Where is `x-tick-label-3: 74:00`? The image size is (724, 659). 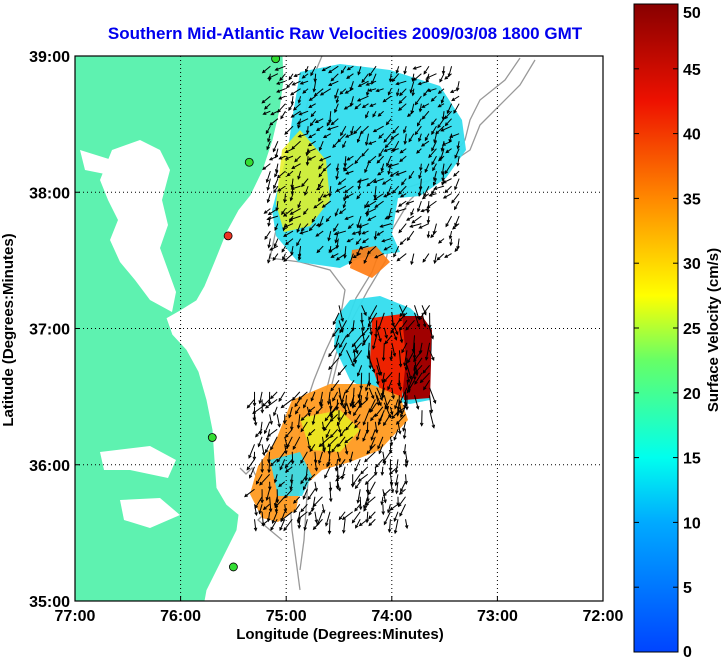 x-tick-label-3: 74:00 is located at coordinates (391, 616).